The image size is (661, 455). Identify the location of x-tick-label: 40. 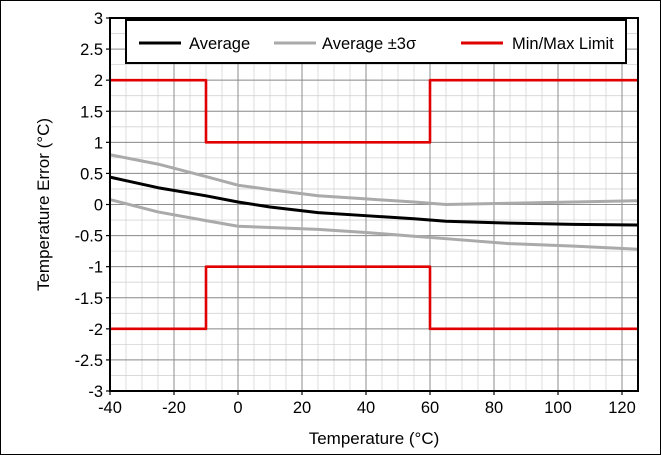
(366, 408).